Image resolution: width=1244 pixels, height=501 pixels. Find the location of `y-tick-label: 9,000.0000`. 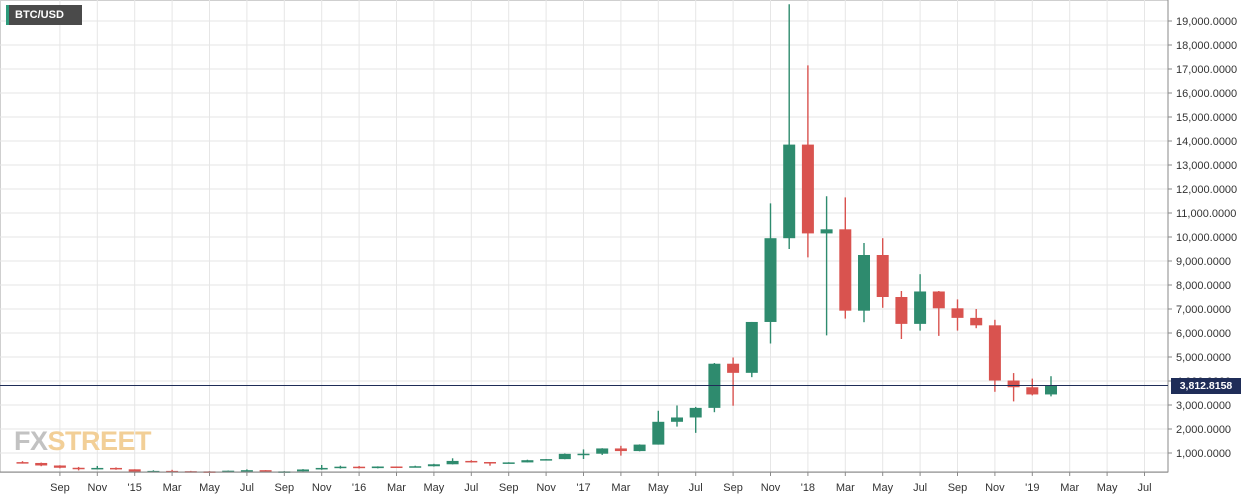

y-tick-label: 9,000.0000 is located at coordinates (1203, 262).